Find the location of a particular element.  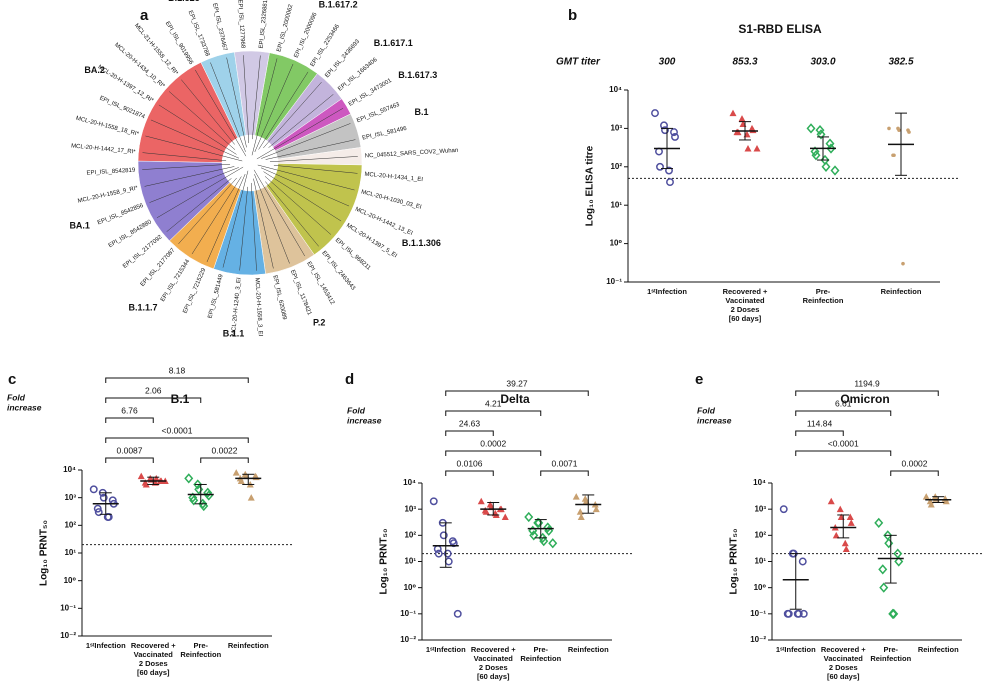

panel-letter: c is located at coordinates (12, 379).